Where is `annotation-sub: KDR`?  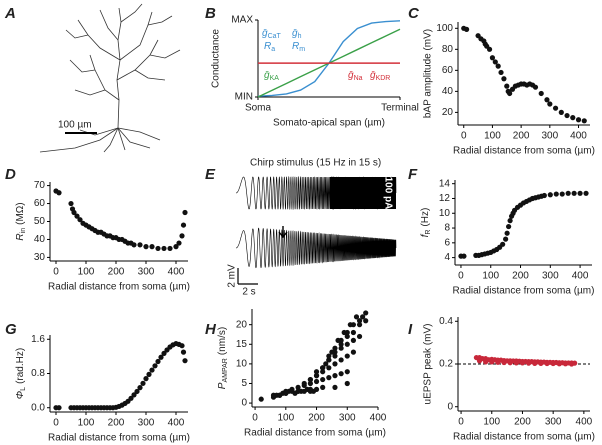 annotation-sub: KDR is located at coordinates (383, 78).